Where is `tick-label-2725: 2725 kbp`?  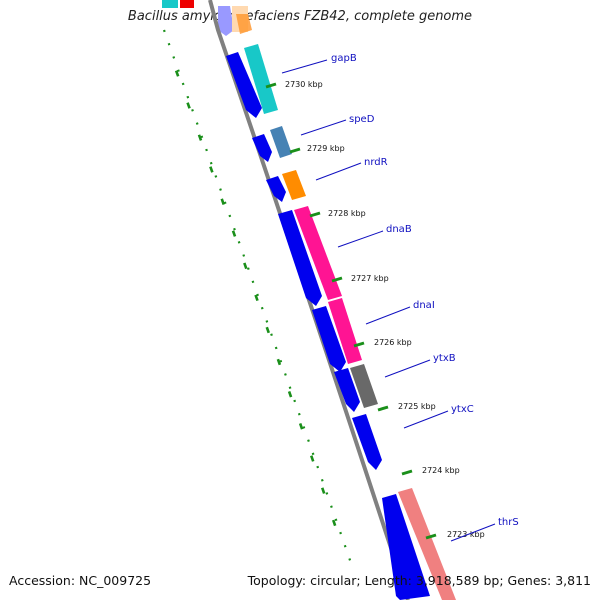 tick-label-2725: 2725 kbp is located at coordinates (417, 406).